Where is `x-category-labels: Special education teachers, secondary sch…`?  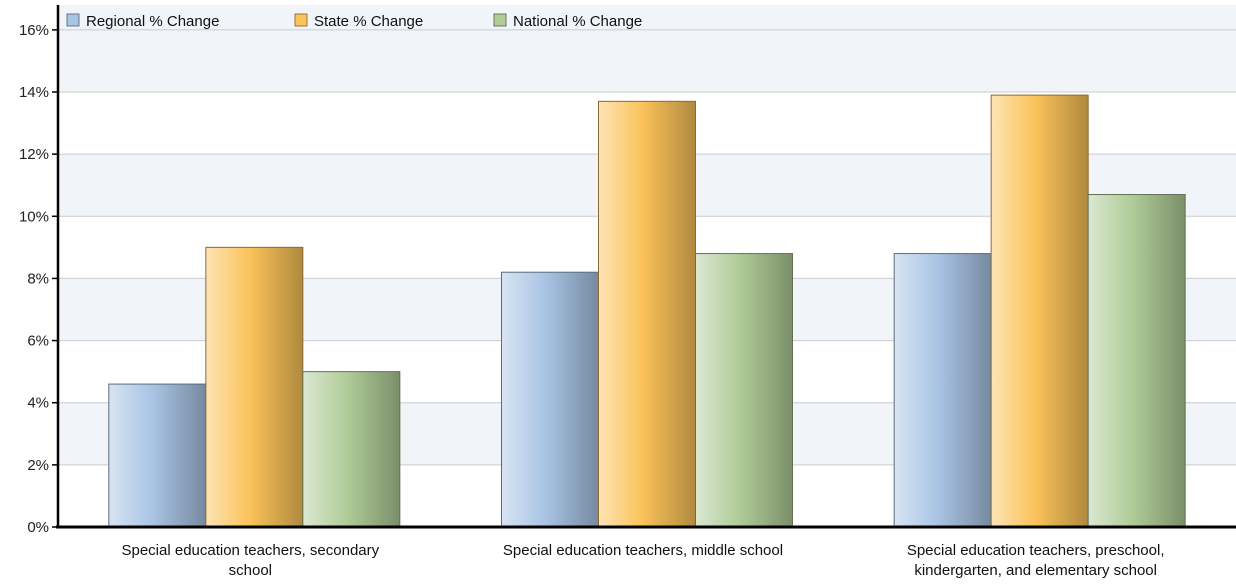
x-category-labels: Special education teachers, secondary sch… is located at coordinates (642, 560).